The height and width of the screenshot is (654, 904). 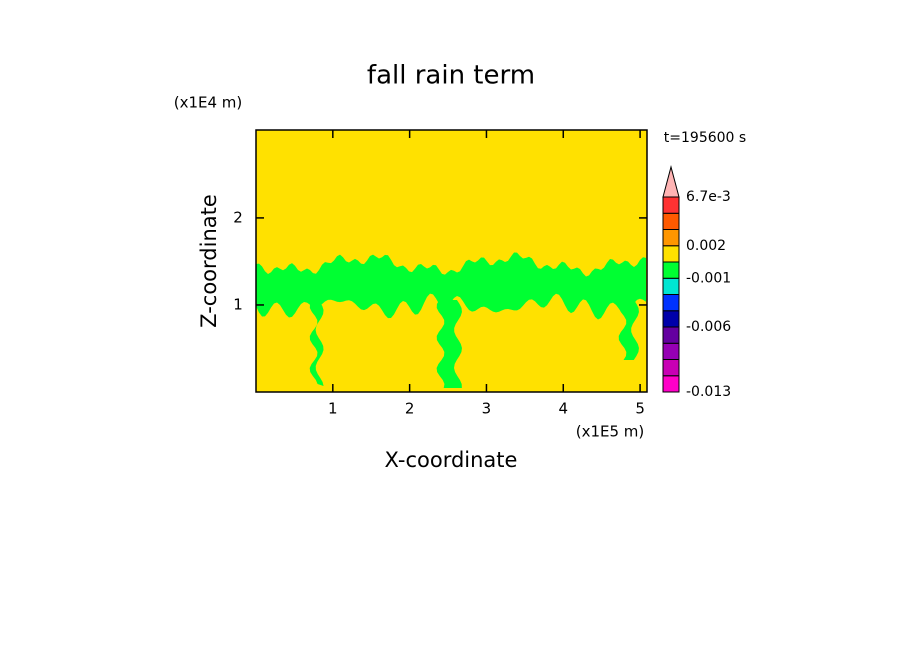 What do you see at coordinates (563, 409) in the screenshot?
I see `x-tick-label: 4` at bounding box center [563, 409].